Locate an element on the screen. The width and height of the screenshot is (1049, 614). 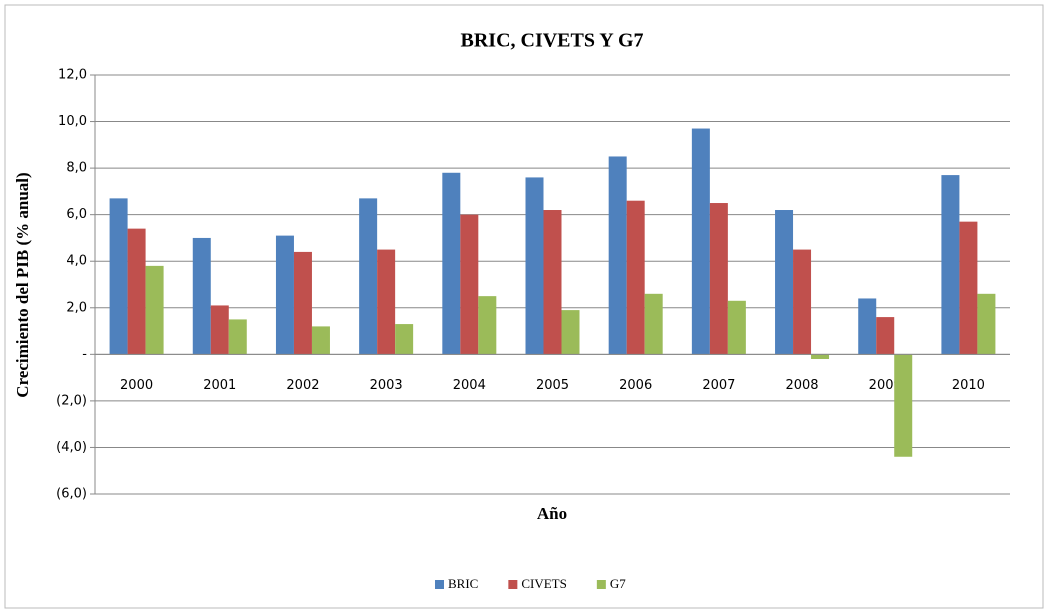
x-tick-label: 2005 is located at coordinates (552, 385).